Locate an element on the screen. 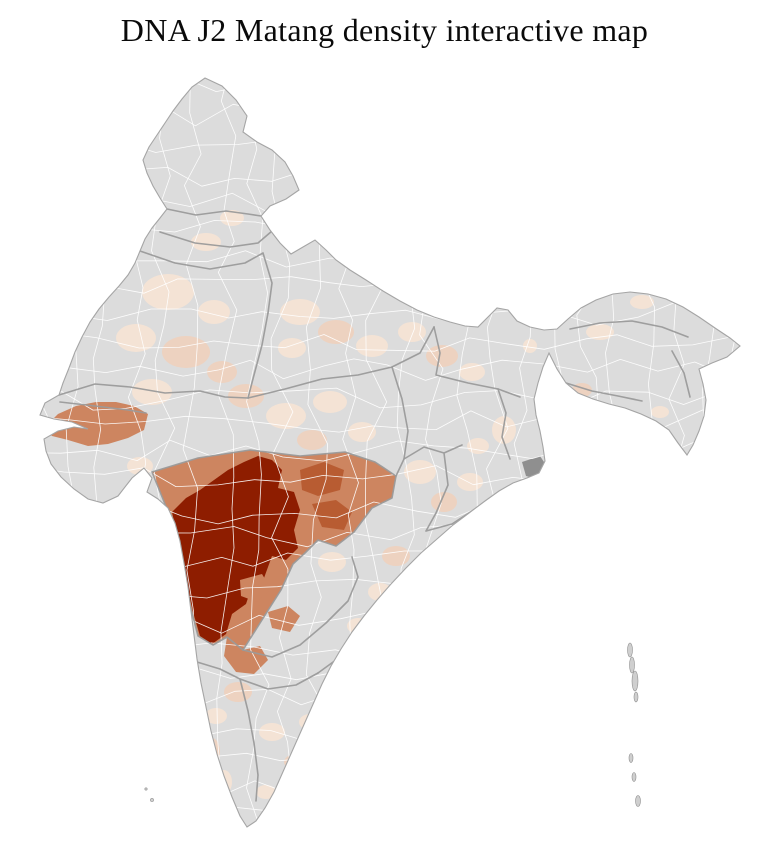  andaman-nicobar-islands is located at coordinates (634, 724).